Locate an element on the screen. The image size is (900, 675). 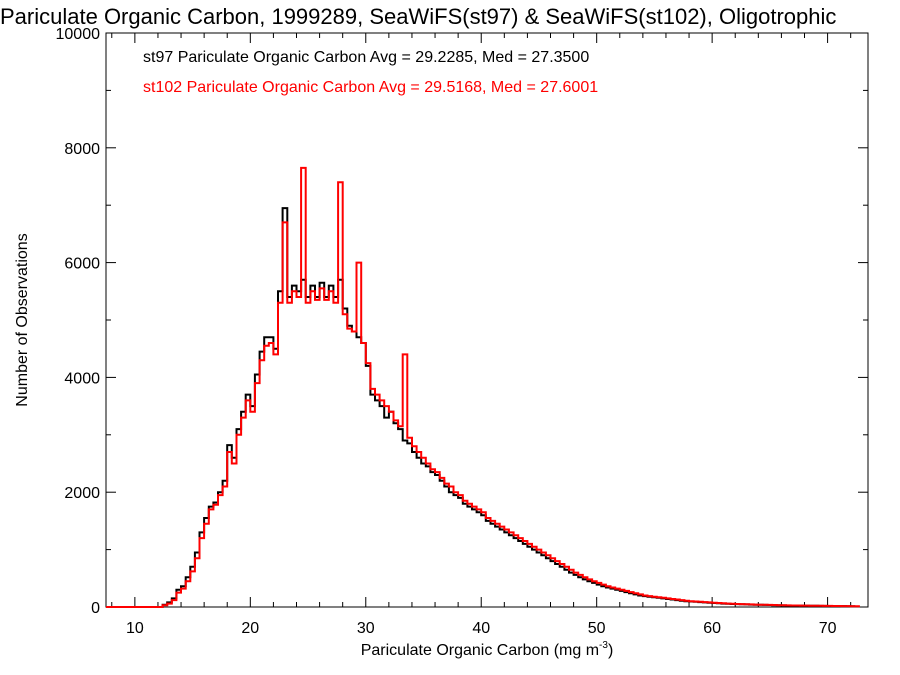
y-tick-label: 2000 is located at coordinates (82, 493).